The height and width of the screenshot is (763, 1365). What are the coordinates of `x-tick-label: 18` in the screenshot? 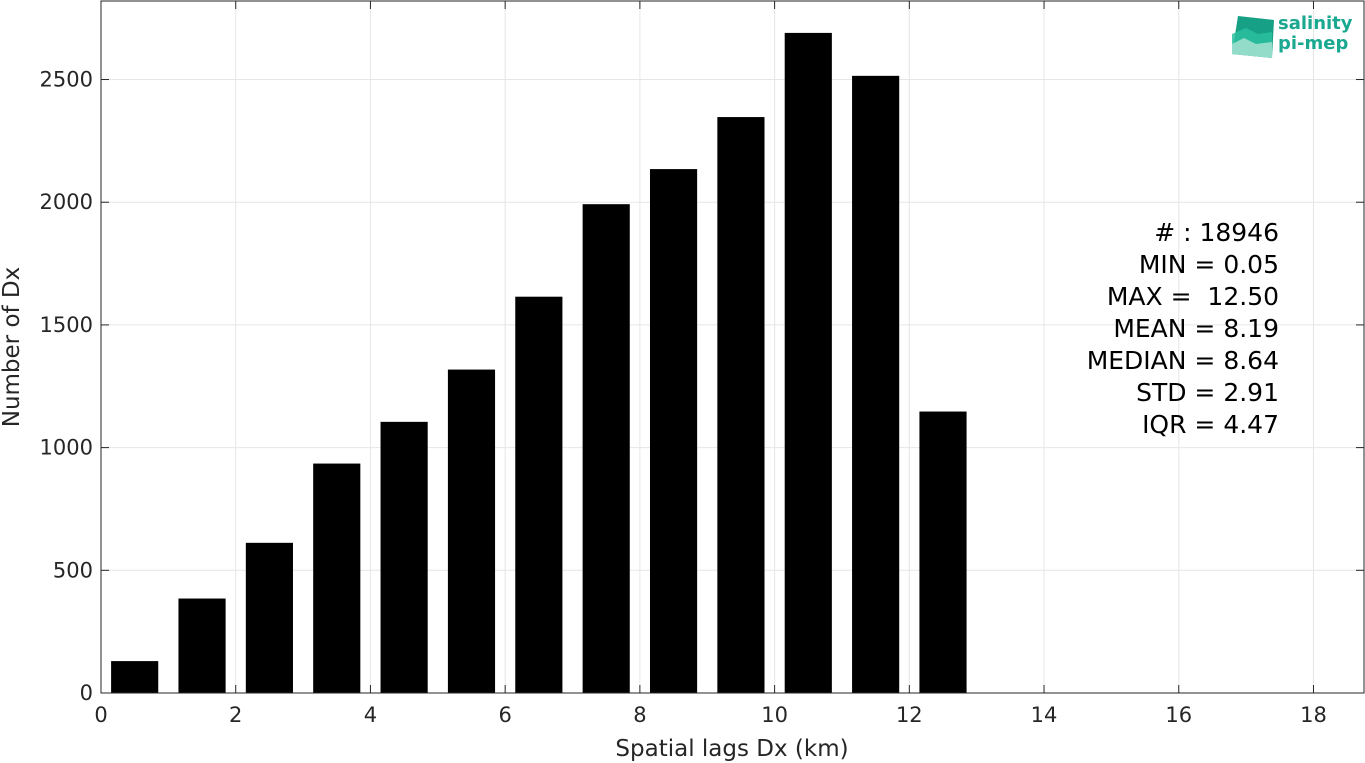 It's located at (1313, 715).